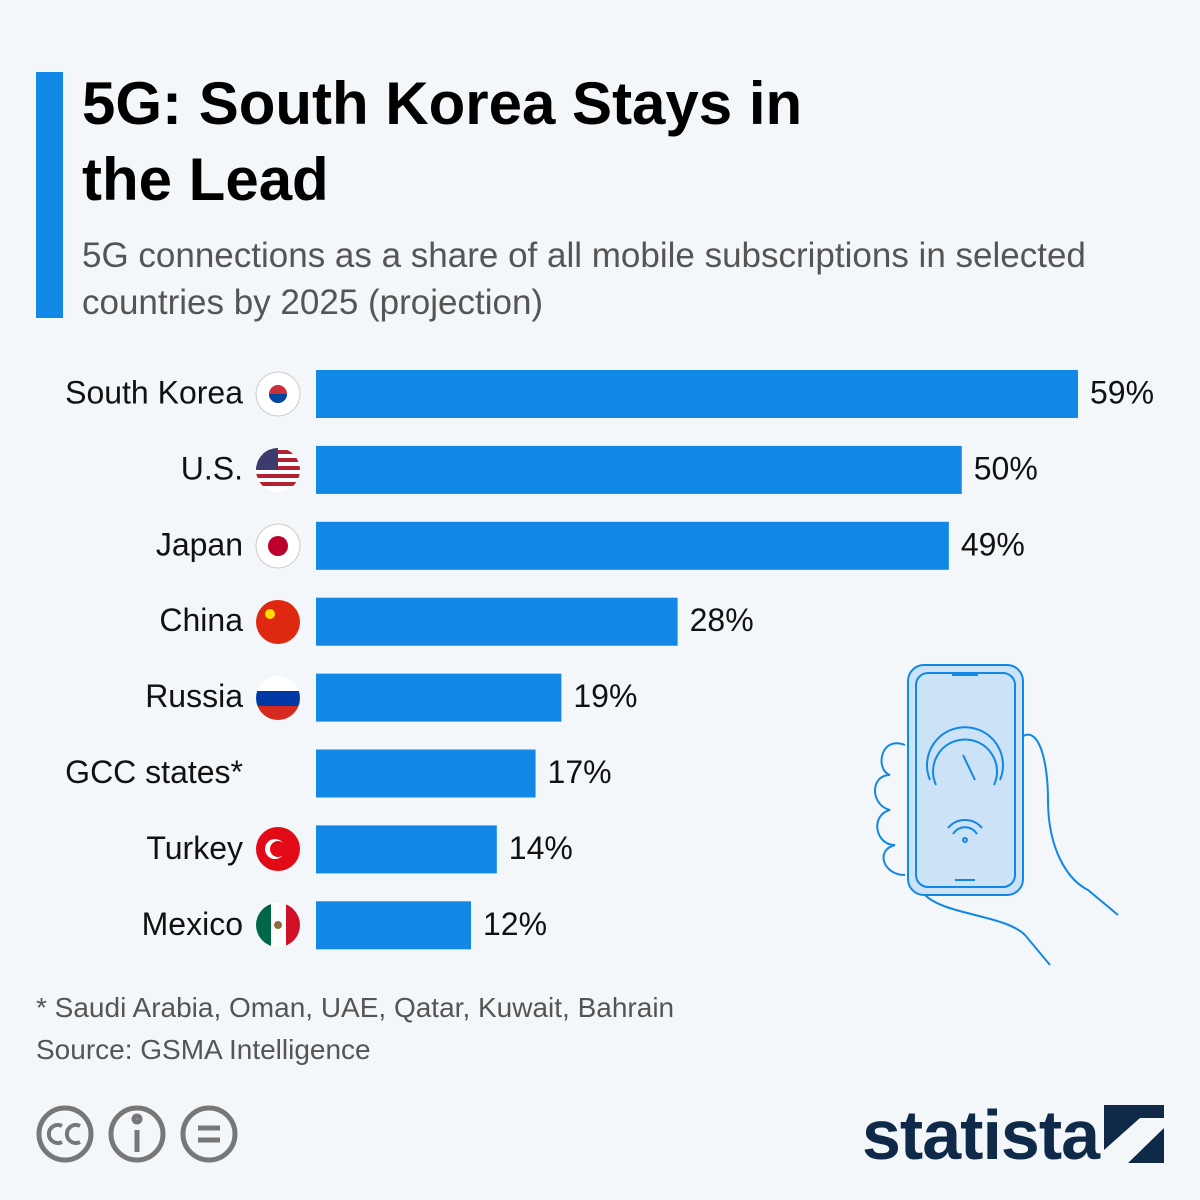  I want to click on category-label: China, so click(201, 620).